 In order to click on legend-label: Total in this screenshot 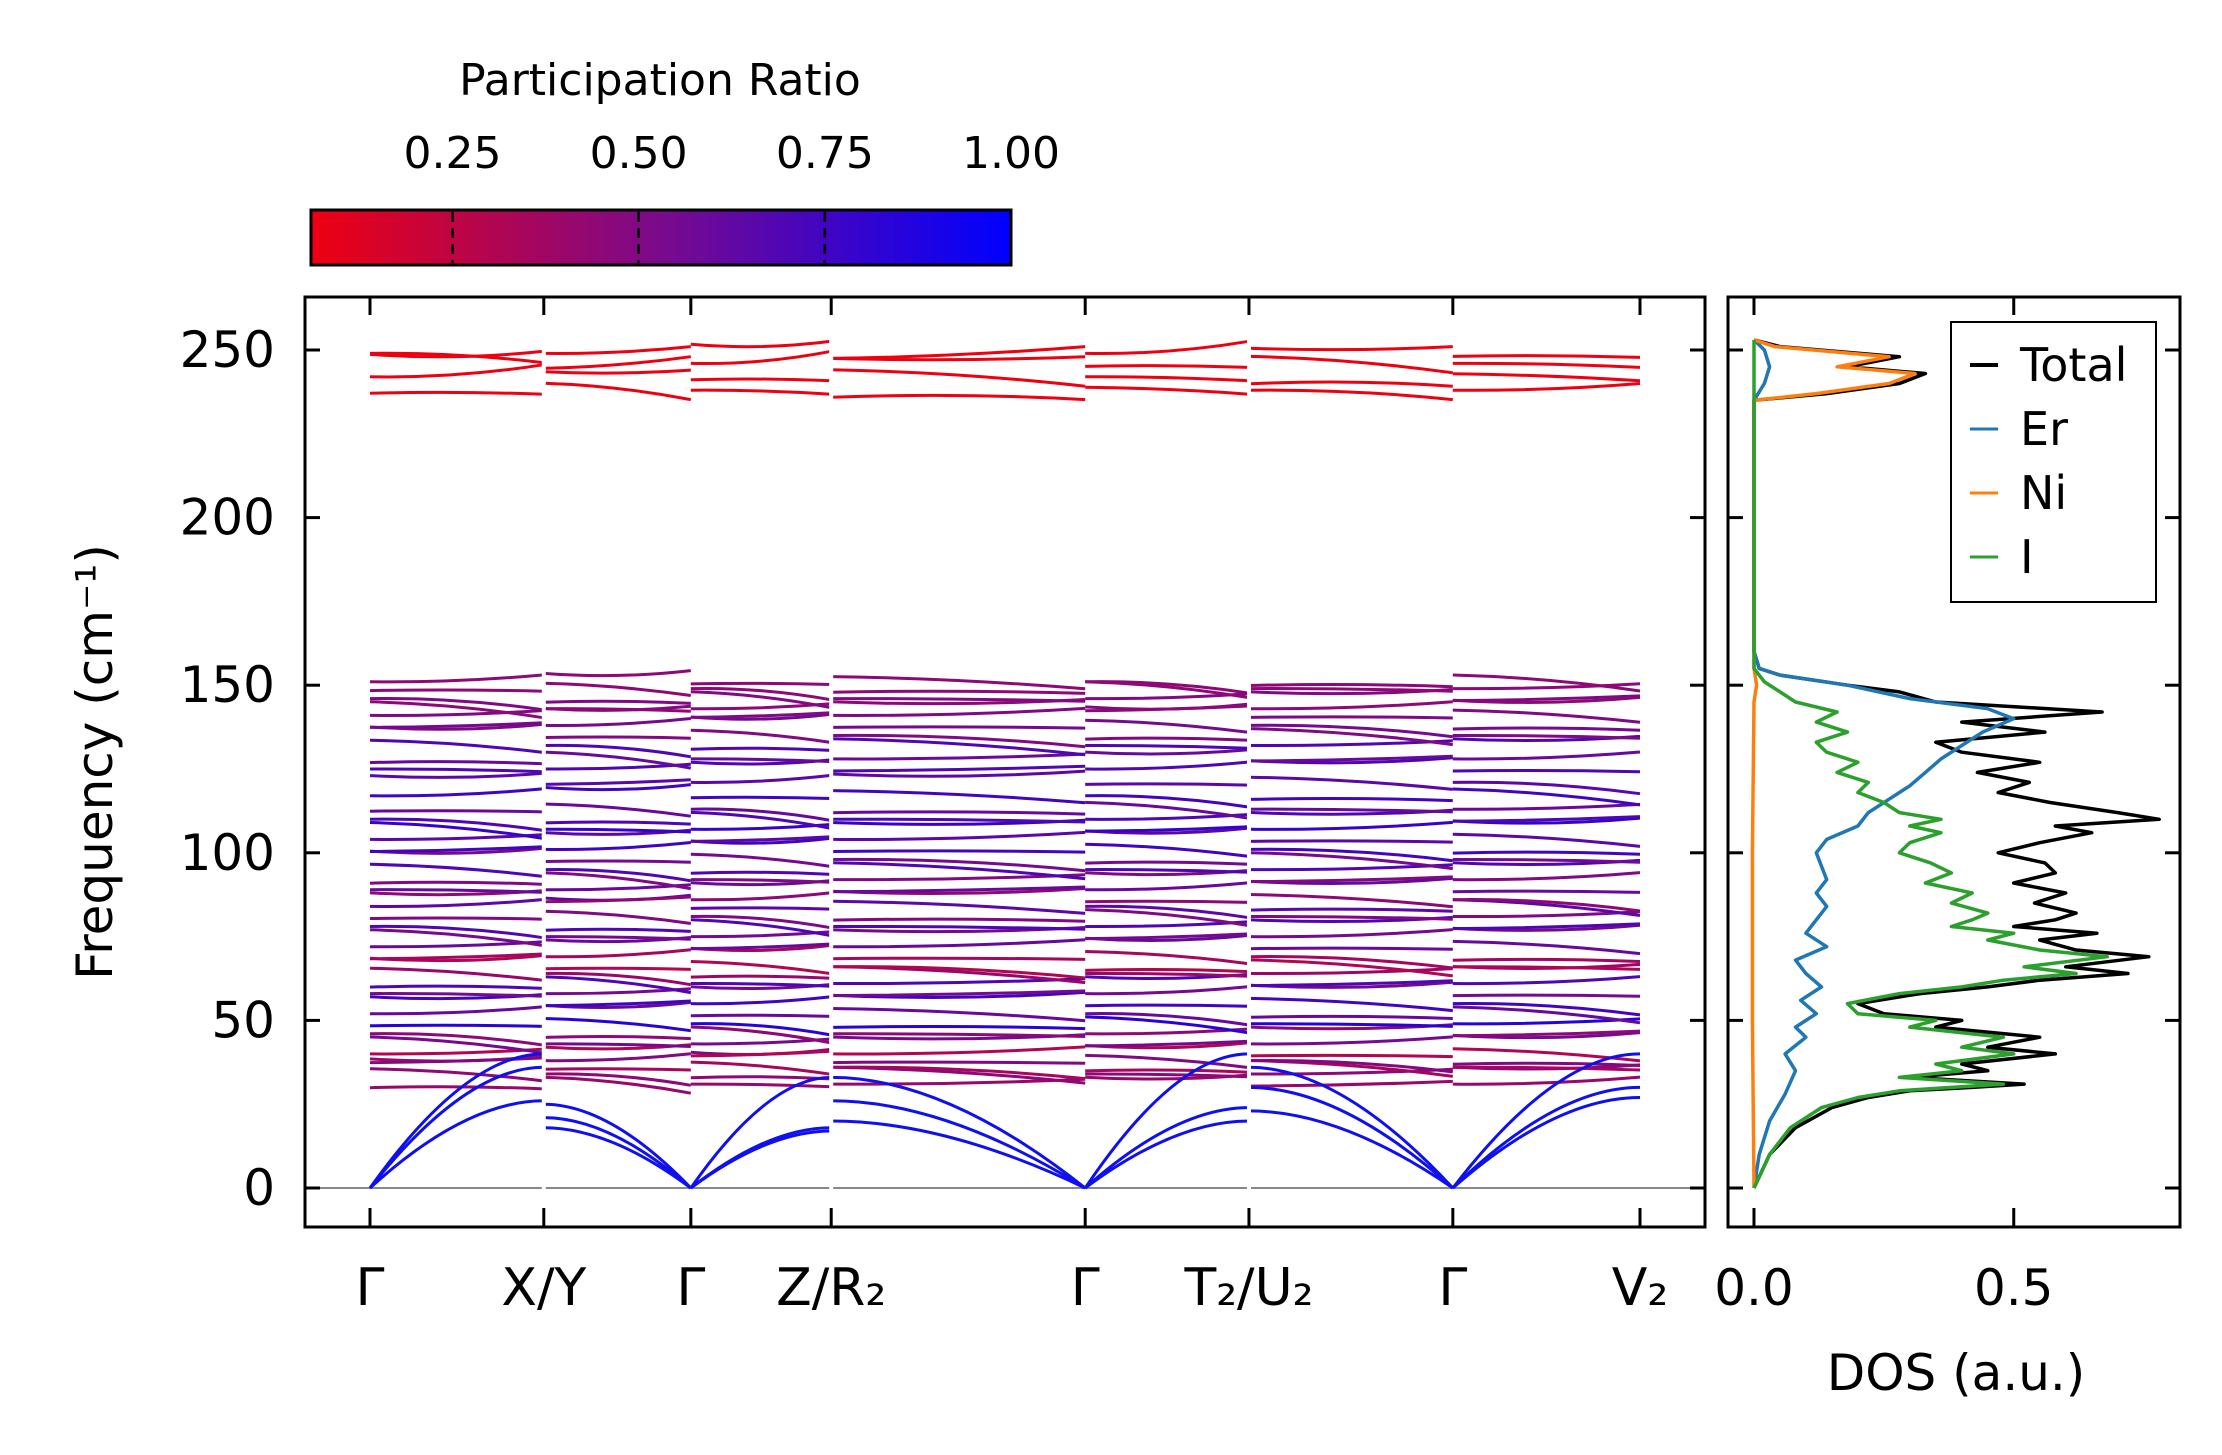, I will do `click(2073, 365)`.